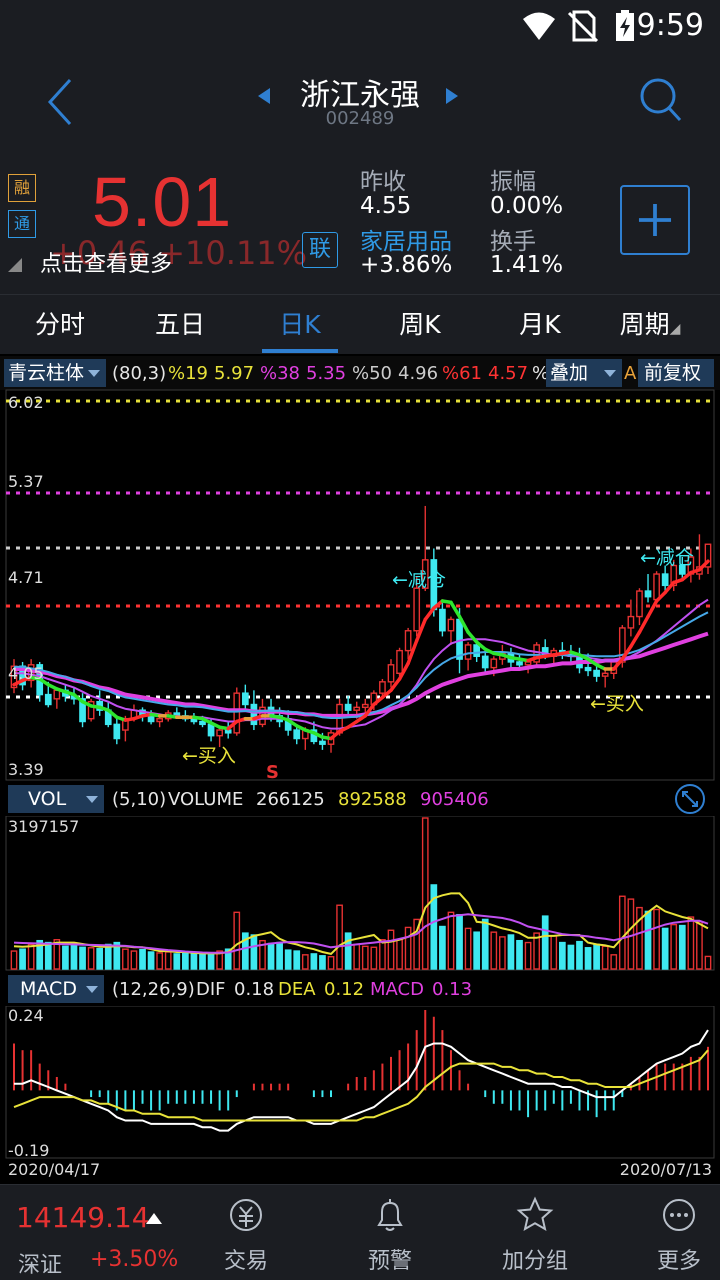 This screenshot has width=720, height=1280. Describe the element at coordinates (452, 989) in the screenshot. I see `macd-value: 0.13` at that location.